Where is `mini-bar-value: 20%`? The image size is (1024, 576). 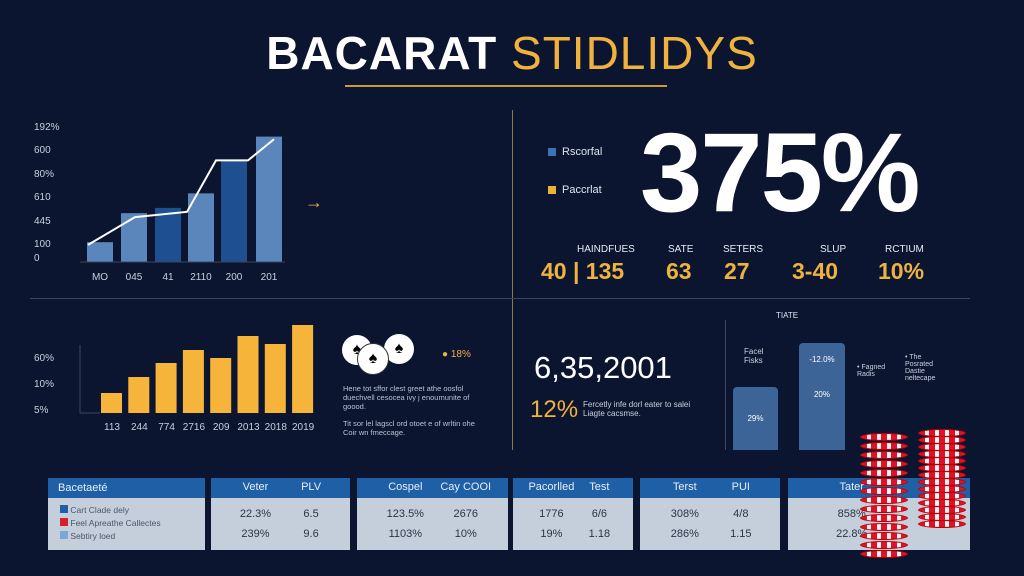 mini-bar-value: 20% is located at coordinates (821, 394).